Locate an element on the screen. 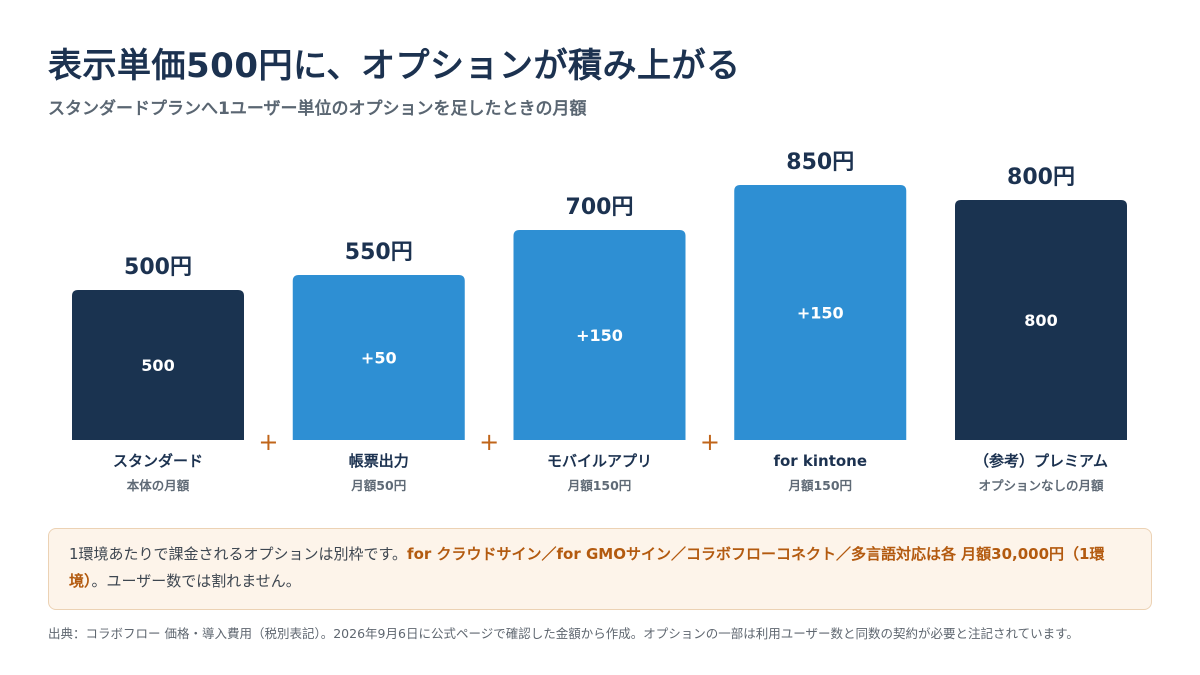 The height and width of the screenshot is (675, 1200). category-label-3: for kintone is located at coordinates (820, 461).